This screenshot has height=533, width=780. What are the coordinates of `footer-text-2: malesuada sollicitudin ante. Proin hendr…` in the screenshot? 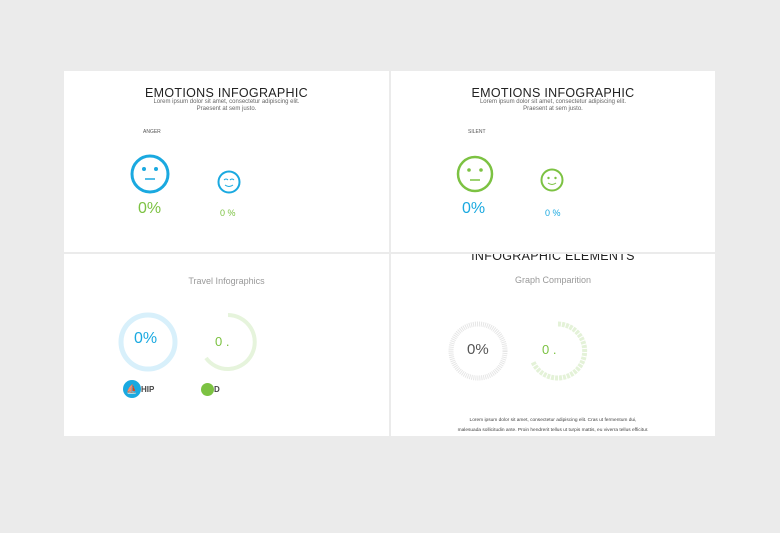 It's located at (553, 430).